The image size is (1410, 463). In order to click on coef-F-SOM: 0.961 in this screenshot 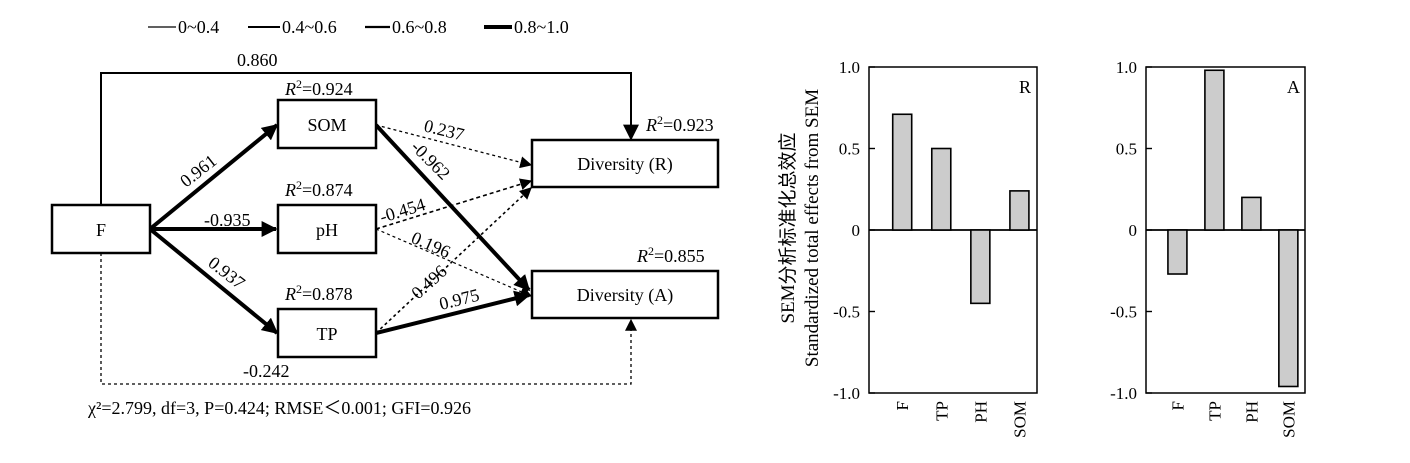, I will do `click(198, 170)`.